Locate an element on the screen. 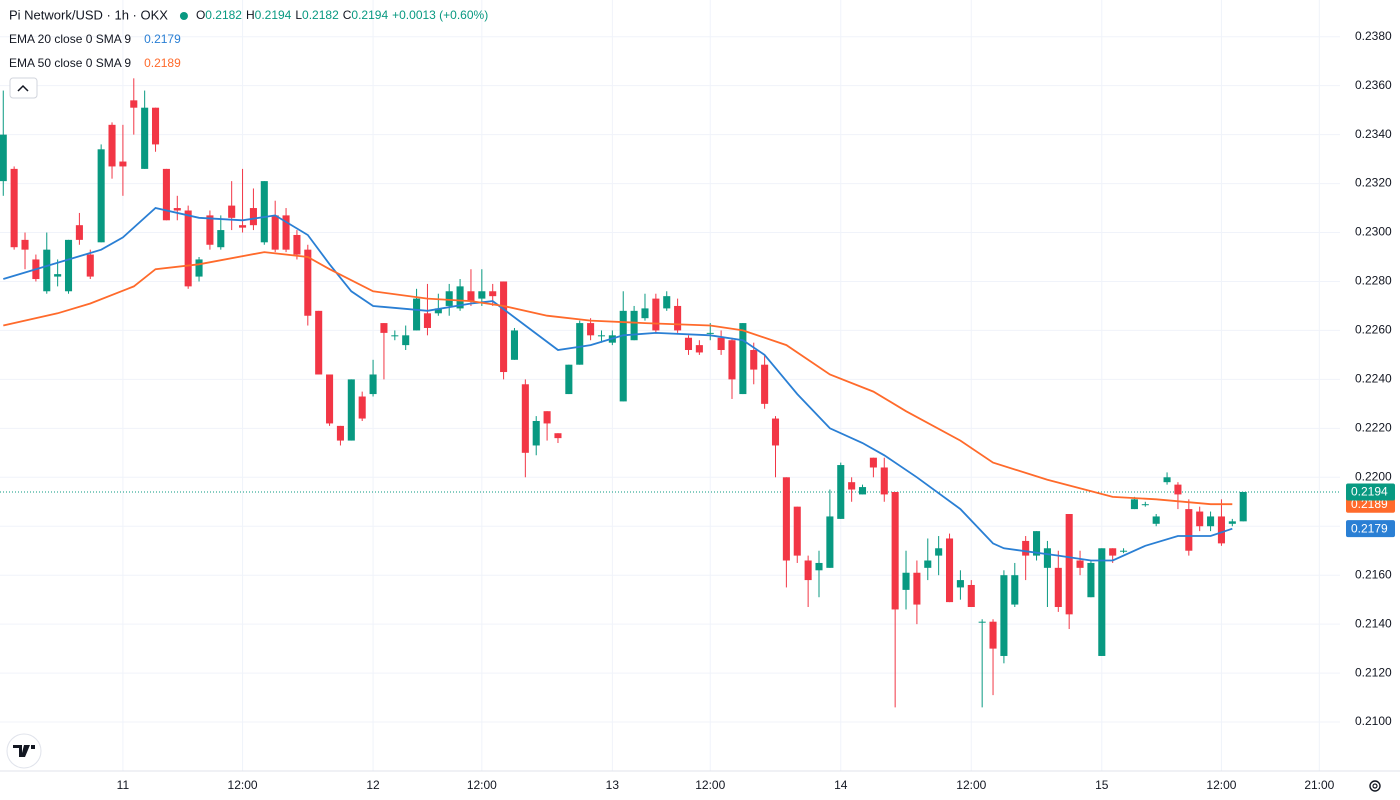 The image size is (1400, 800). ema-price-tag-bg is located at coordinates (1370, 529).